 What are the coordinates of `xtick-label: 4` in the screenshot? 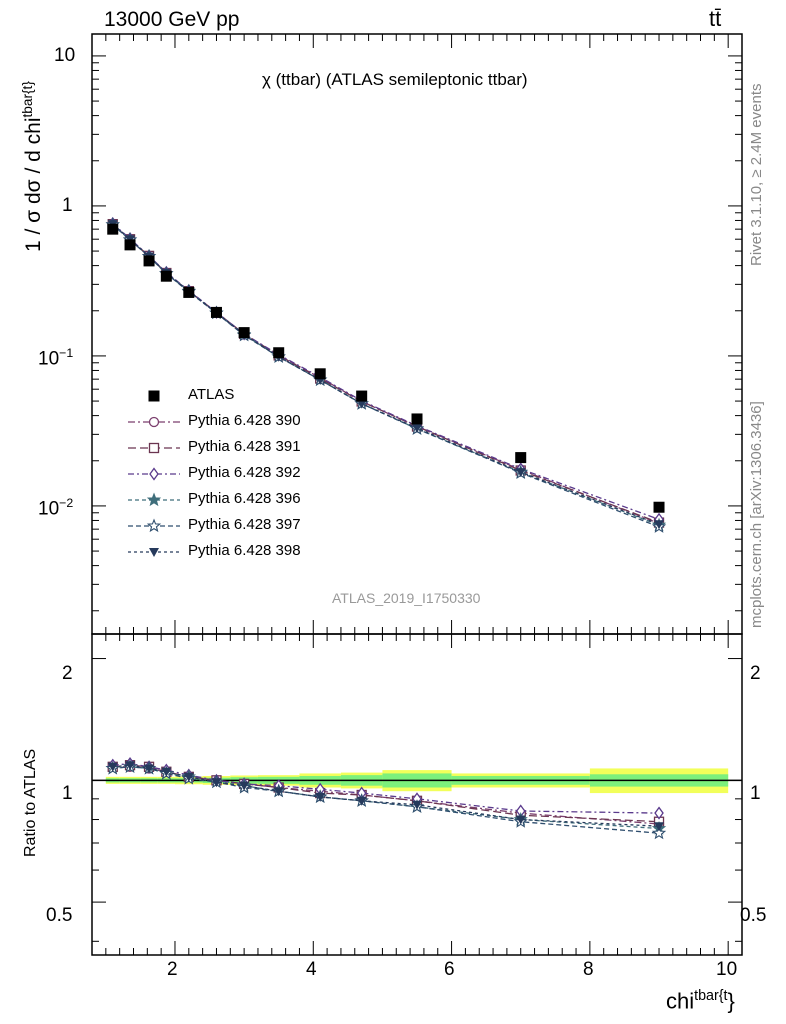 It's located at (311, 969).